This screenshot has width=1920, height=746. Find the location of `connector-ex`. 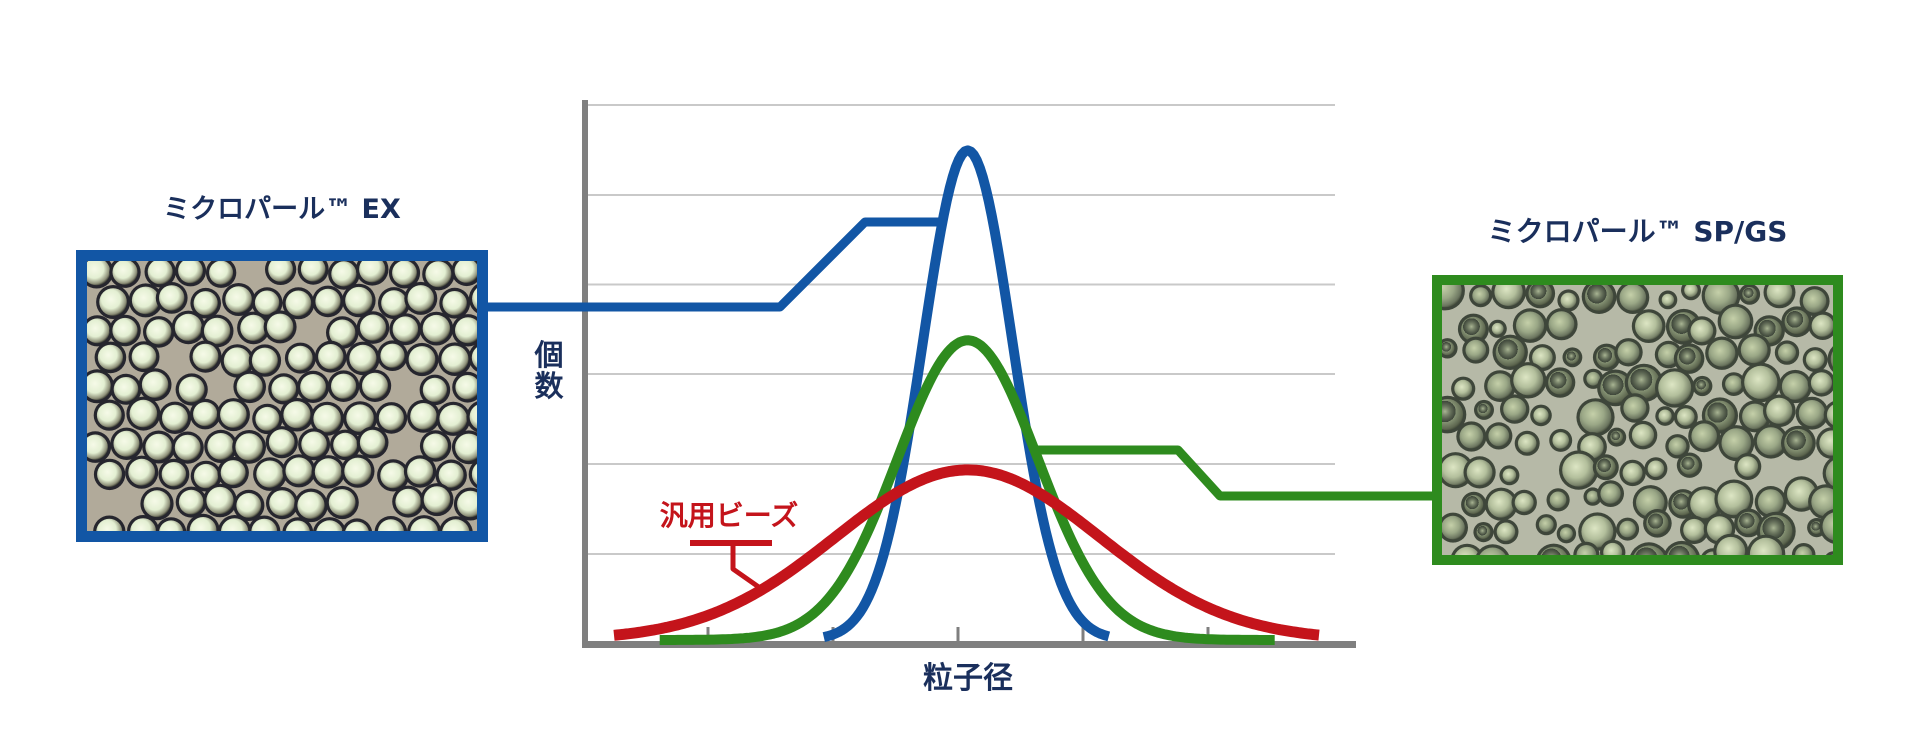

connector-ex is located at coordinates (716, 264).